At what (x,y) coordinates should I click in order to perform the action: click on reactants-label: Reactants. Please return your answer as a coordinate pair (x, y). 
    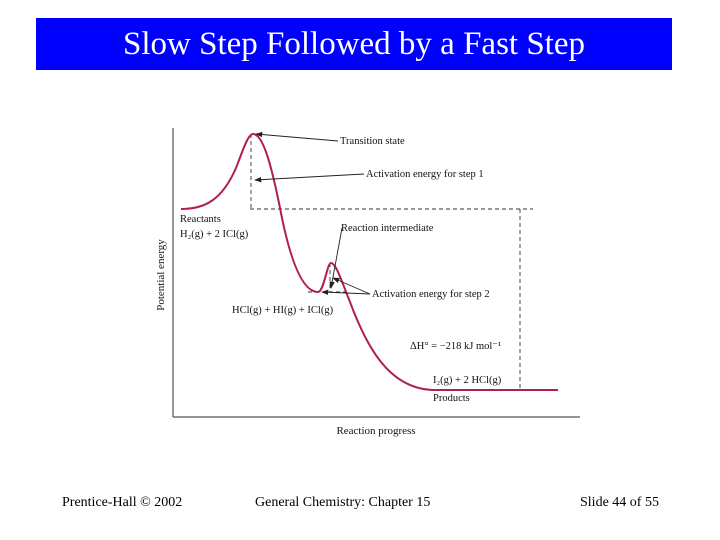
    Looking at the image, I should click on (200, 219).